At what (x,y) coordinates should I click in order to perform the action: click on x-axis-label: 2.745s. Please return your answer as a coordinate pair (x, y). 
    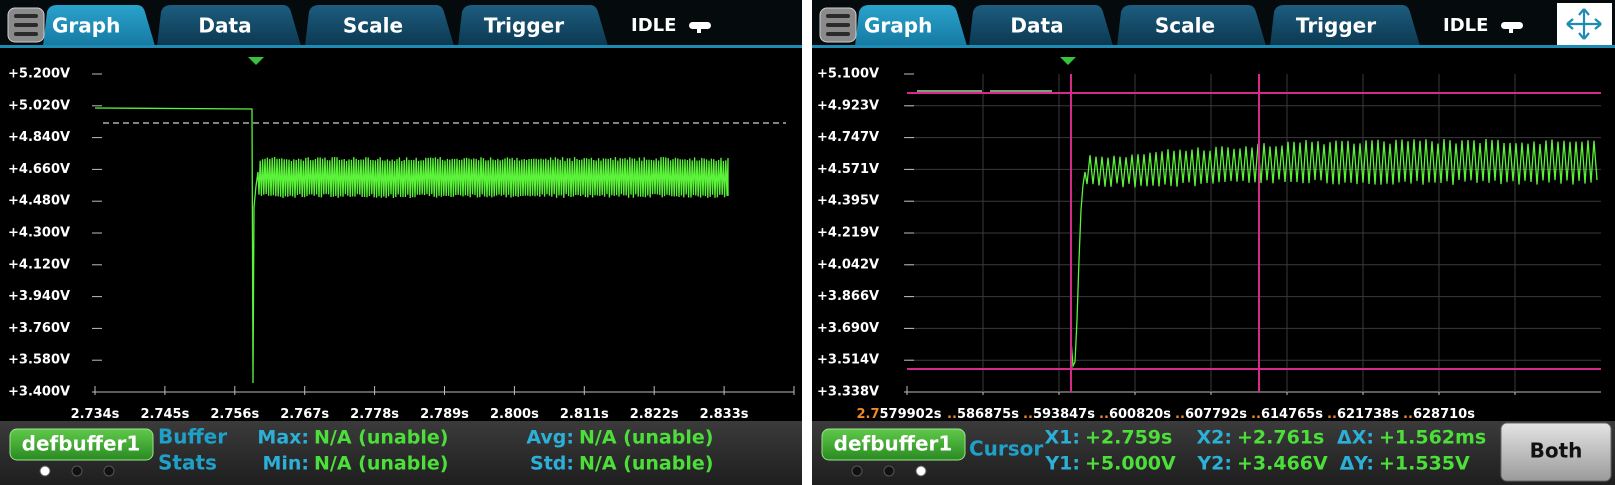
    Looking at the image, I should click on (164, 414).